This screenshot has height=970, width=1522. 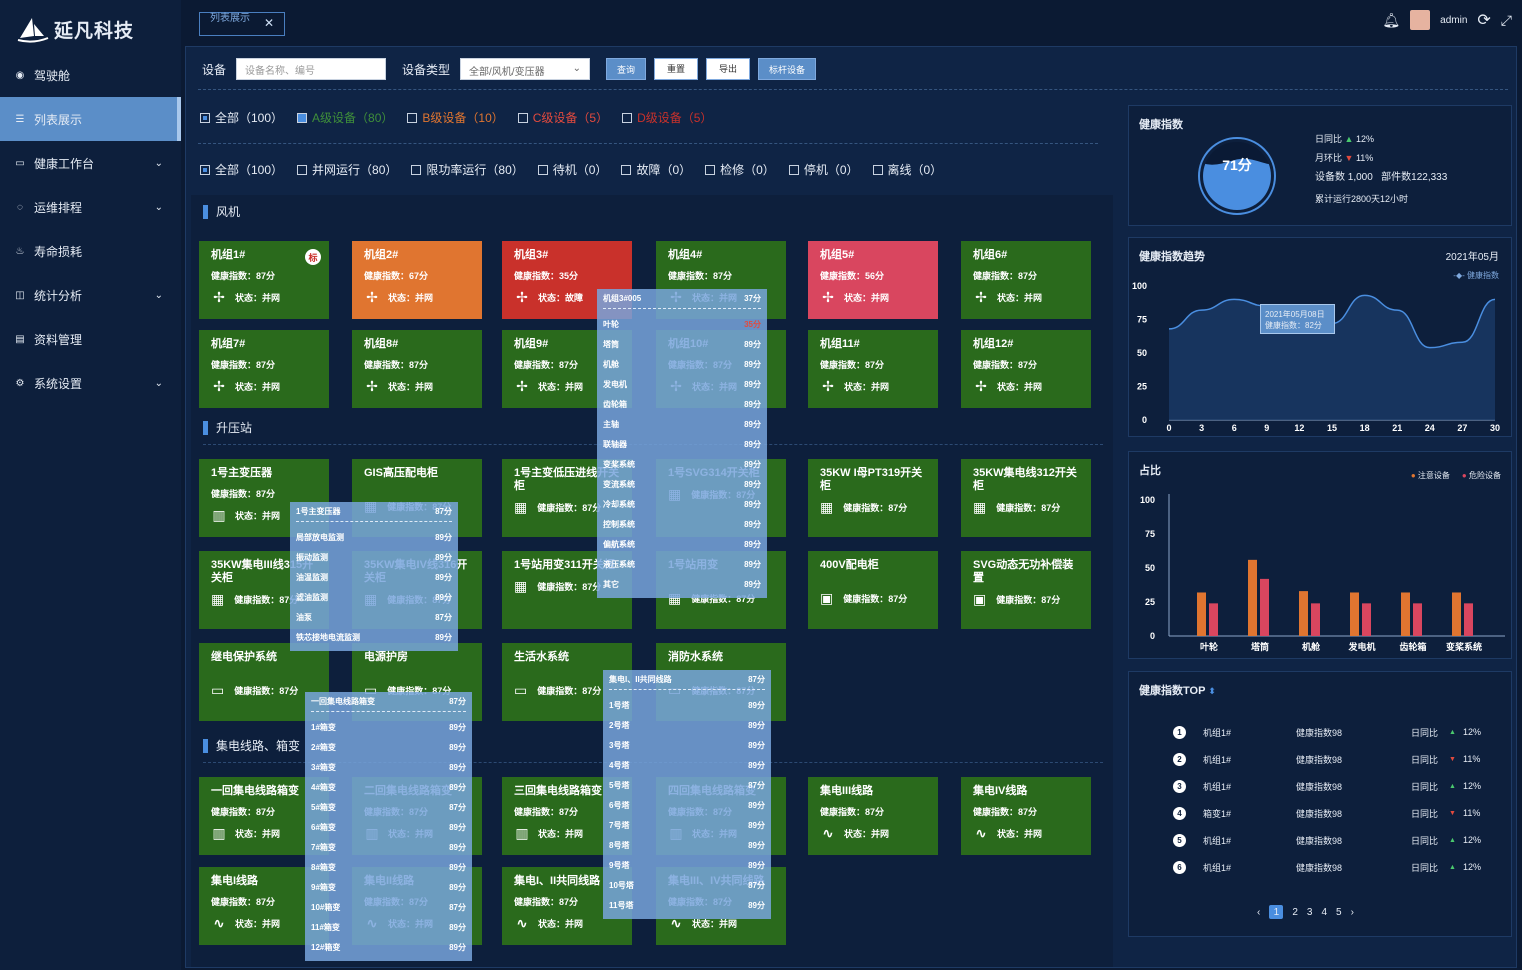 What do you see at coordinates (823, 169) in the screenshot?
I see `status-checkbox-6: 停机（0）` at bounding box center [823, 169].